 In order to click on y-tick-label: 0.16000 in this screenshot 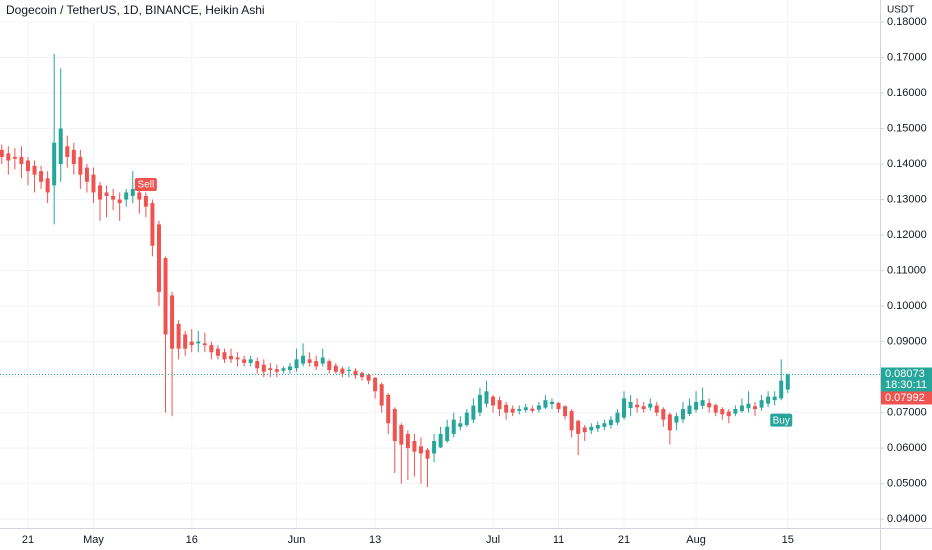, I will do `click(907, 93)`.